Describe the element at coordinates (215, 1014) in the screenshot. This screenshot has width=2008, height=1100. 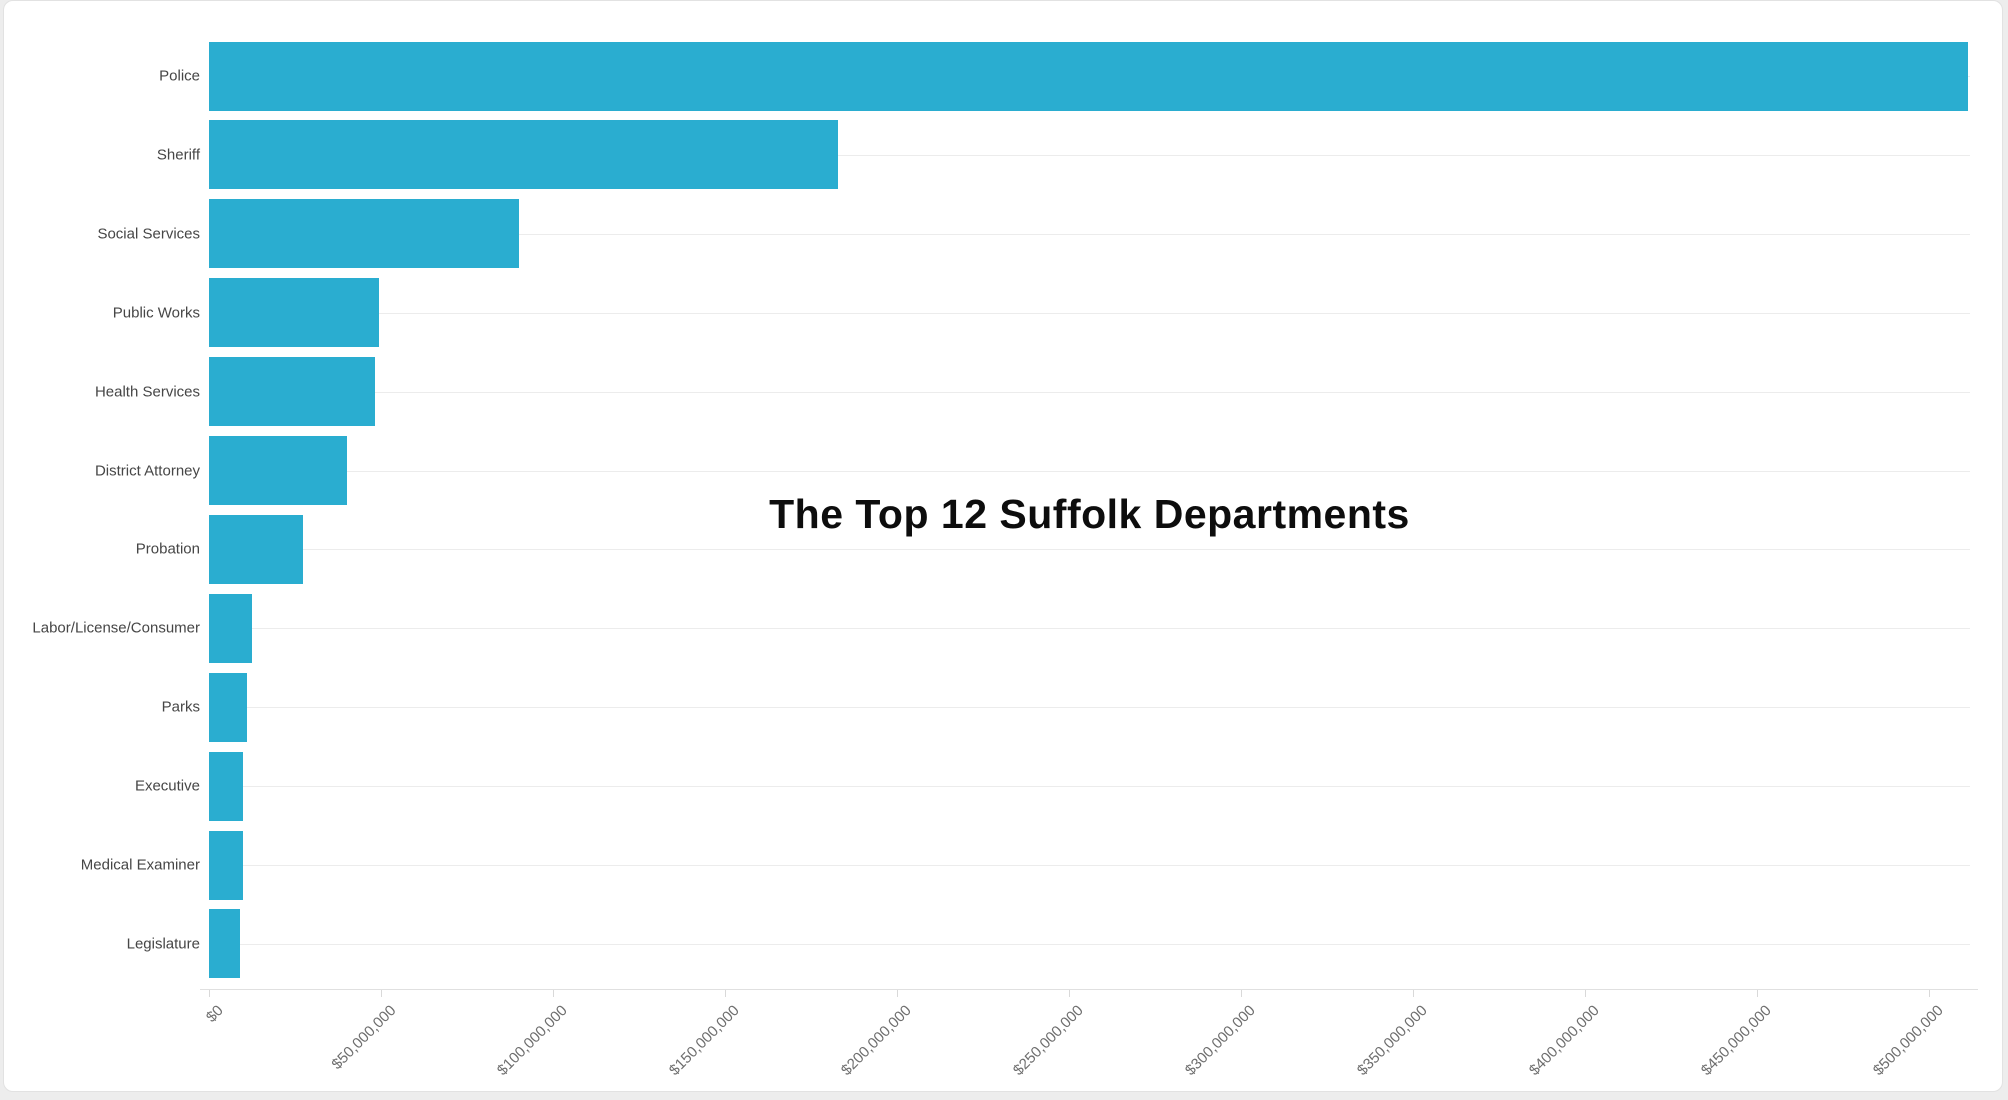
I see `x-axis-tick-label: $0` at that location.